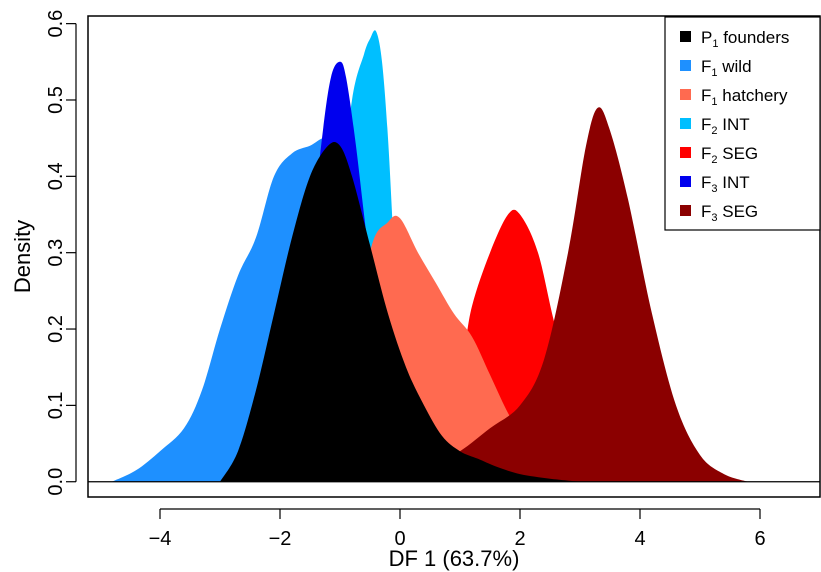 The image size is (821, 572). Describe the element at coordinates (56, 482) in the screenshot. I see `y-tick-label: 0.0` at that location.